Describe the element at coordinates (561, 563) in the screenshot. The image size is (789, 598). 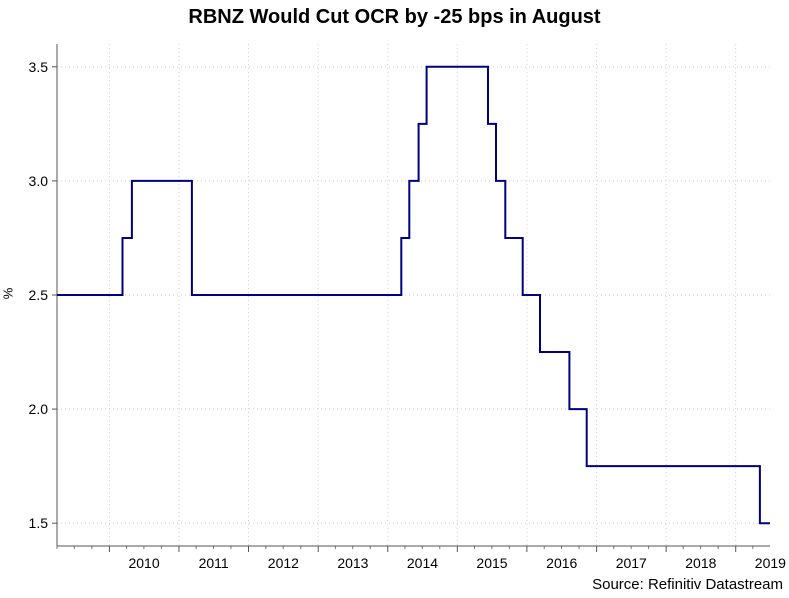
I see `x-tick-label: 2016` at that location.